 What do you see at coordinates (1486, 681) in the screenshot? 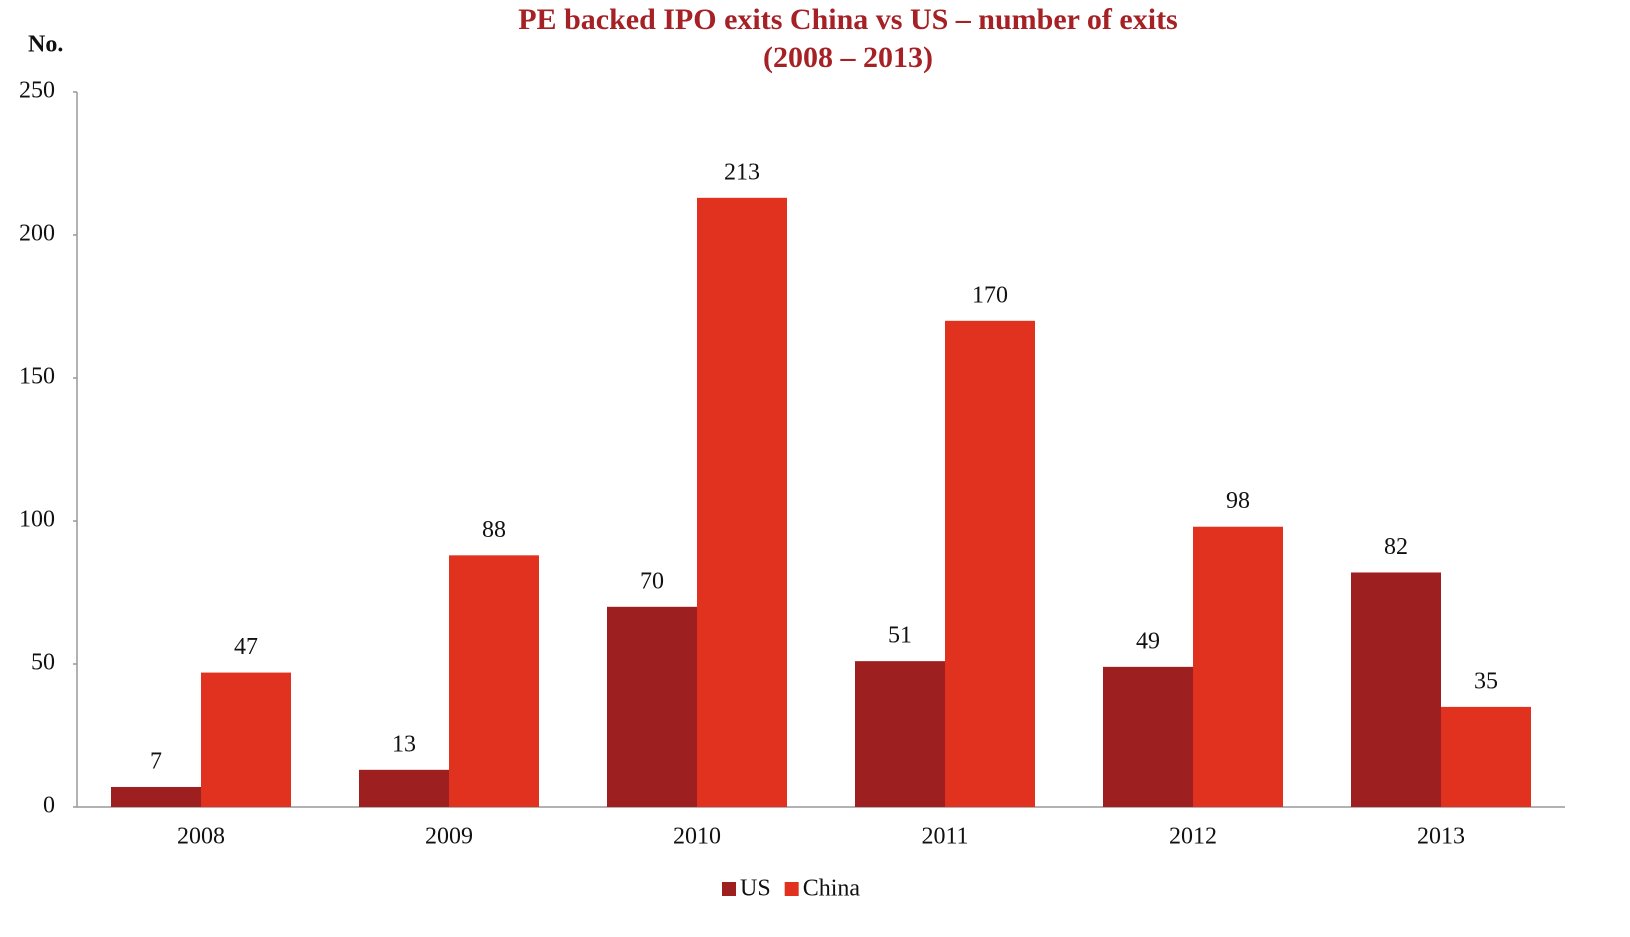
I see `data-label: 35` at bounding box center [1486, 681].